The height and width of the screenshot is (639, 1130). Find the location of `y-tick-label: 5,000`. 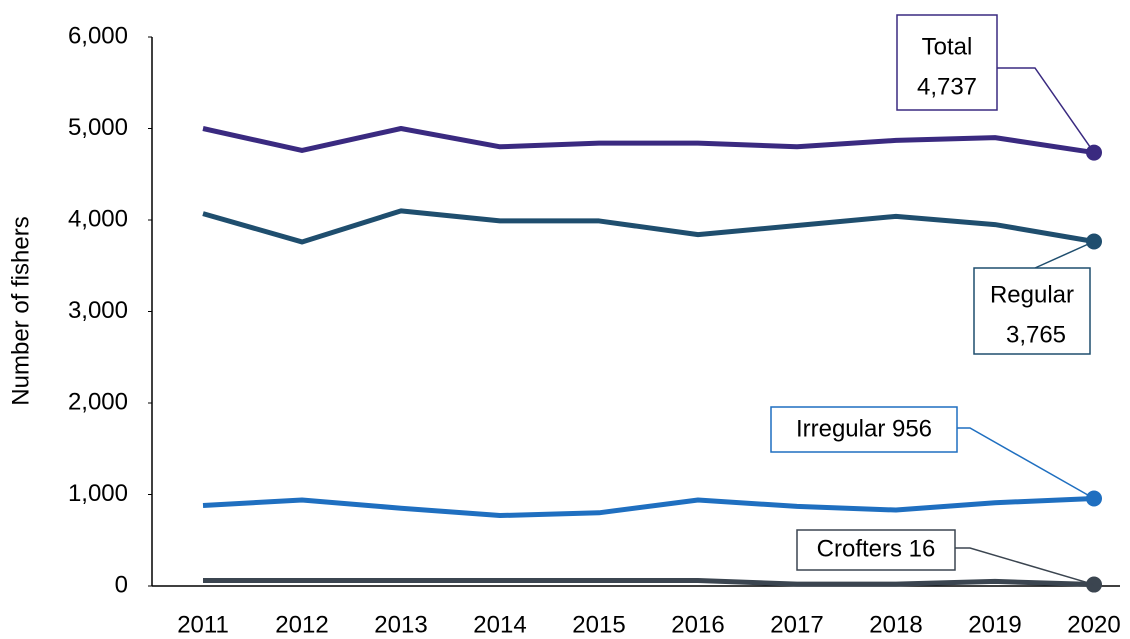

y-tick-label: 5,000 is located at coordinates (98, 127).